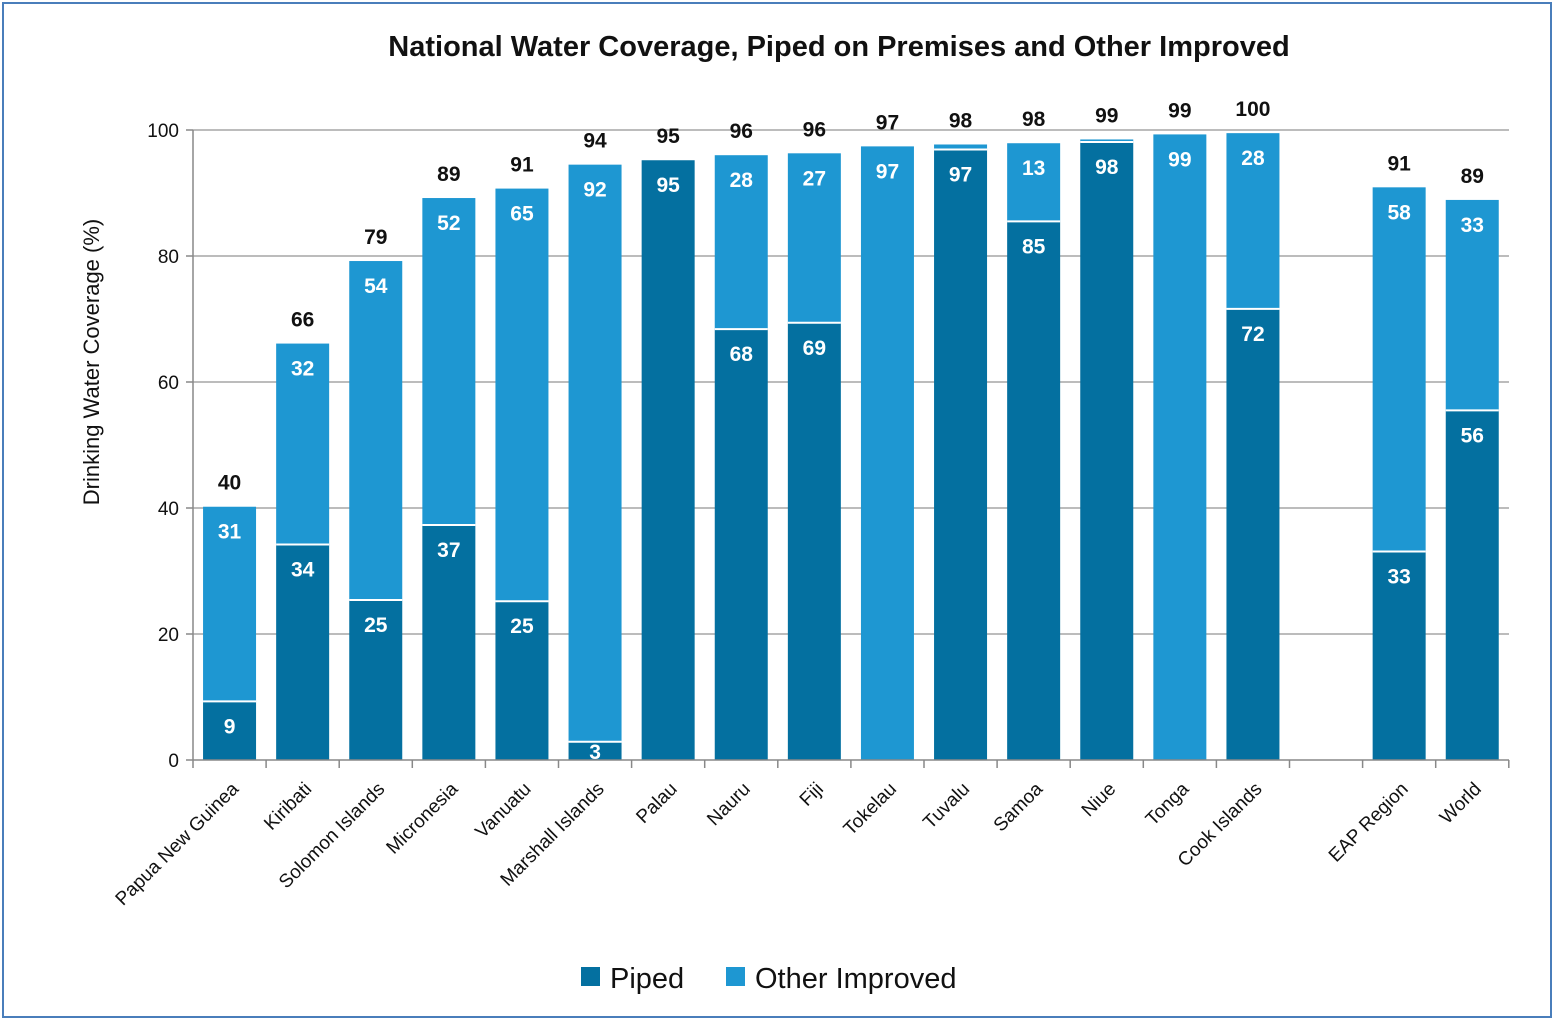 This screenshot has width=1558, height=1024. What do you see at coordinates (230, 726) in the screenshot?
I see `data-label-piped: 9` at bounding box center [230, 726].